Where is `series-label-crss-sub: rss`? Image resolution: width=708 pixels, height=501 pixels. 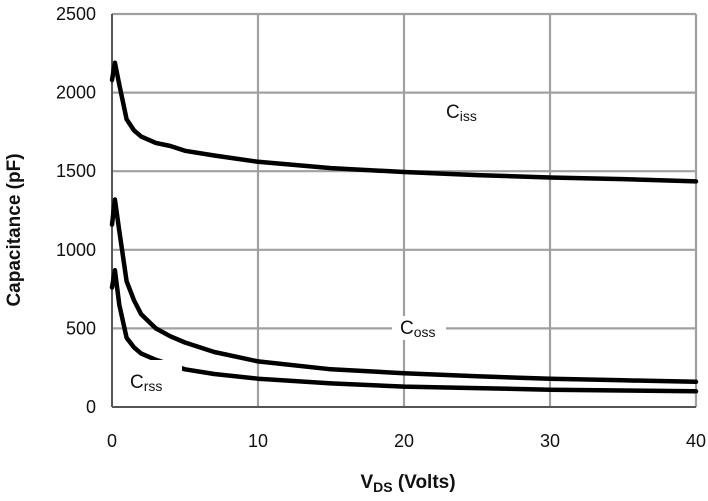
series-label-crss-sub: rss is located at coordinates (153, 386).